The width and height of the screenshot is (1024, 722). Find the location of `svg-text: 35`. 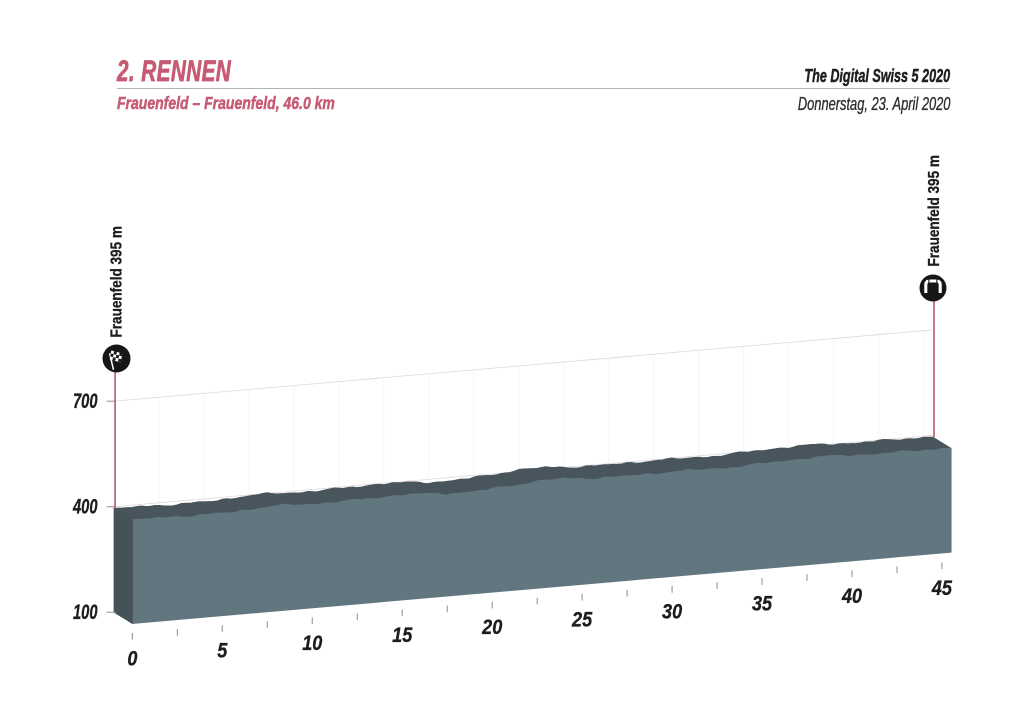

svg-text: 35 is located at coordinates (762, 604).